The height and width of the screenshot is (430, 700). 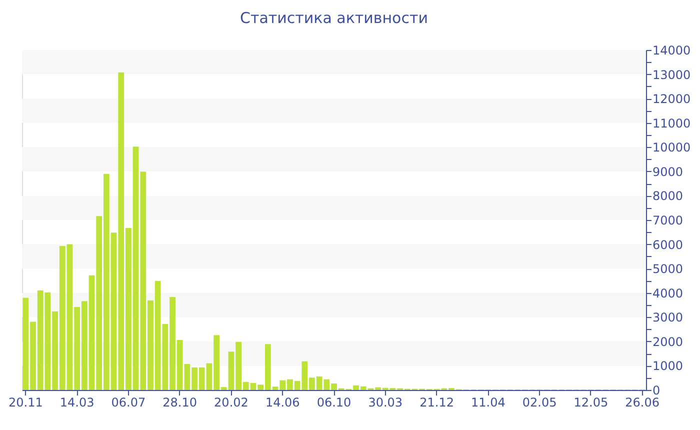 What do you see at coordinates (642, 403) in the screenshot?
I see `x-tick-label: 26.06` at bounding box center [642, 403].